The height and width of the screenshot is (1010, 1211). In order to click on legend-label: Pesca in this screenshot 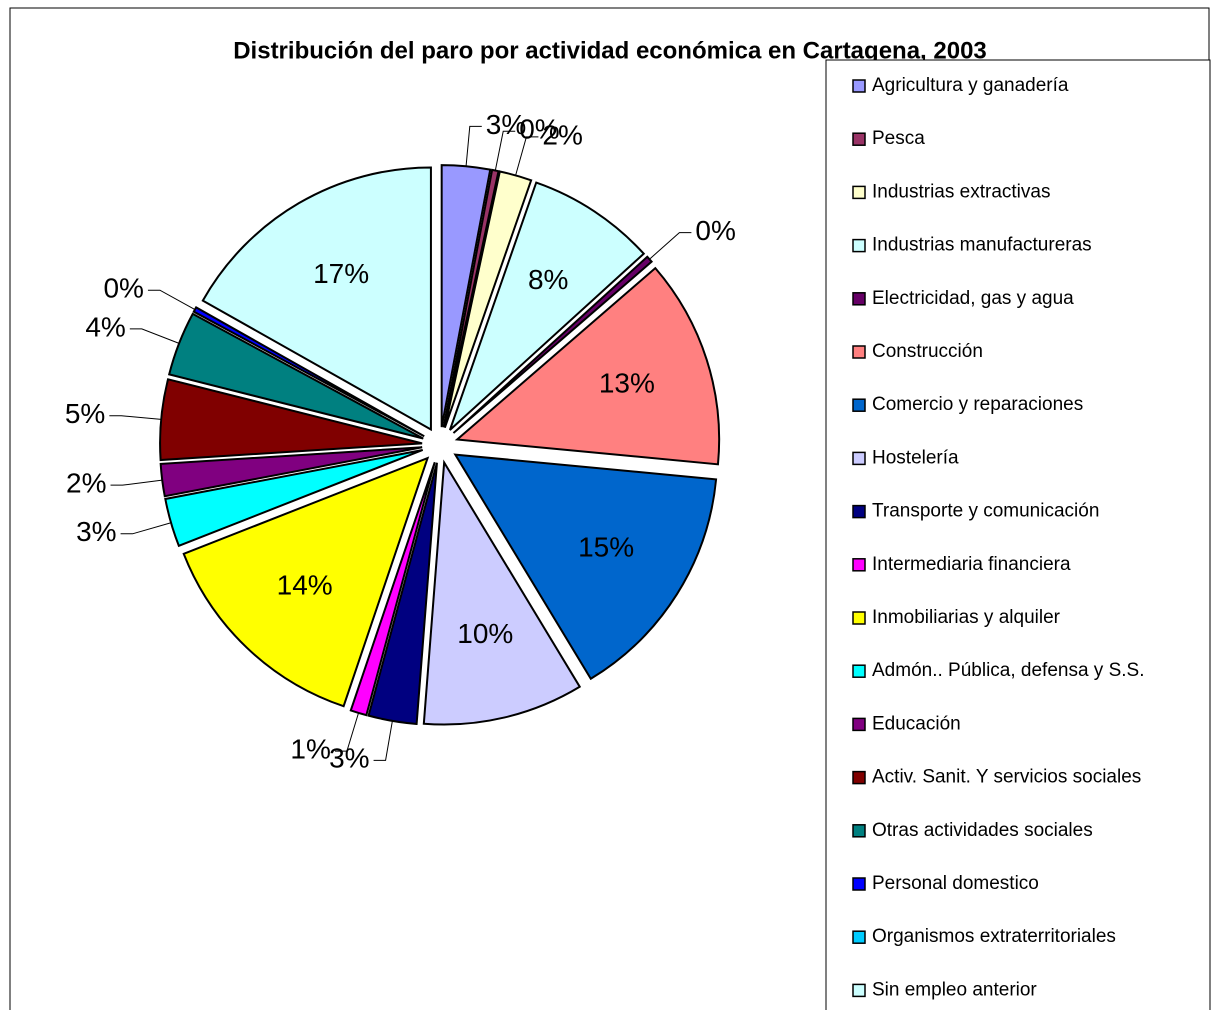, I will do `click(898, 138)`.